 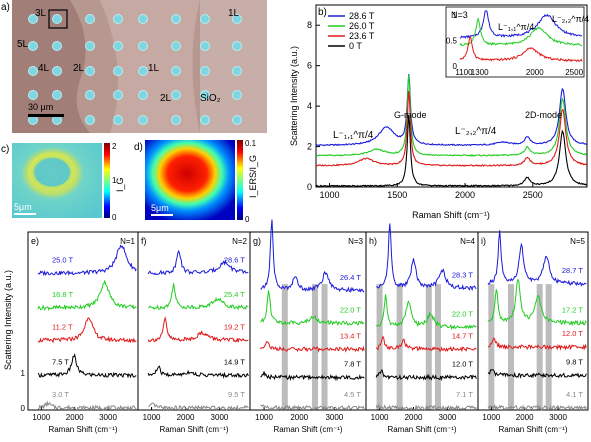 What do you see at coordinates (373, 241) in the screenshot?
I see `panel-label-h: h)` at bounding box center [373, 241].